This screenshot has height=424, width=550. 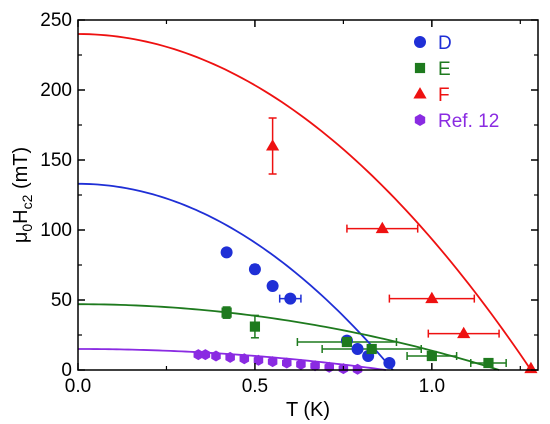 What do you see at coordinates (420, 68) in the screenshot?
I see `legend-marker-e` at bounding box center [420, 68].